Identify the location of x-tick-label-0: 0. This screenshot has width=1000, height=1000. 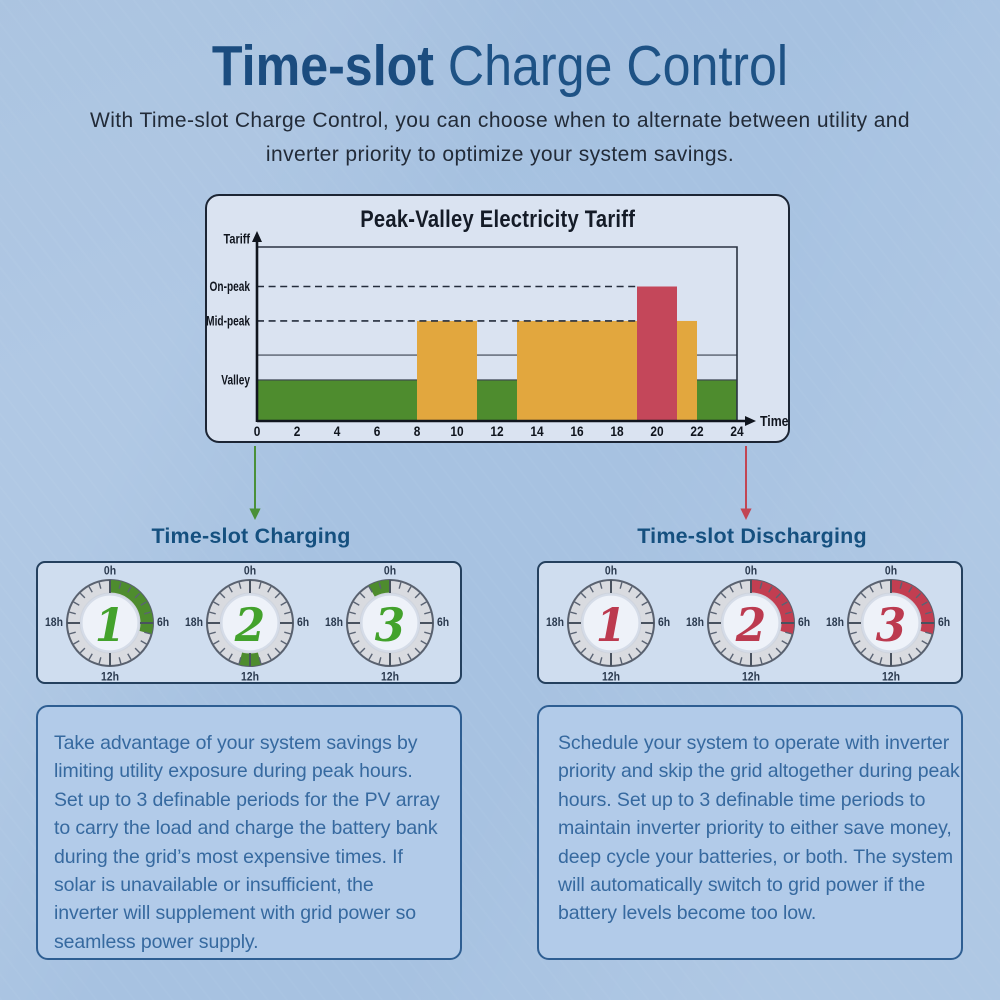
(257, 431).